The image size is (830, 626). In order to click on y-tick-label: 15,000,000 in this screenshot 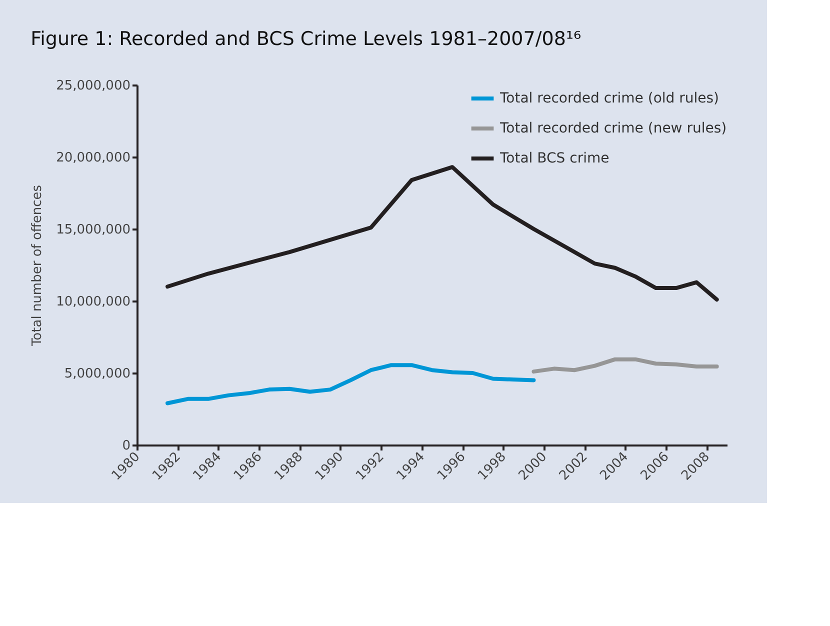, I will do `click(93, 230)`.